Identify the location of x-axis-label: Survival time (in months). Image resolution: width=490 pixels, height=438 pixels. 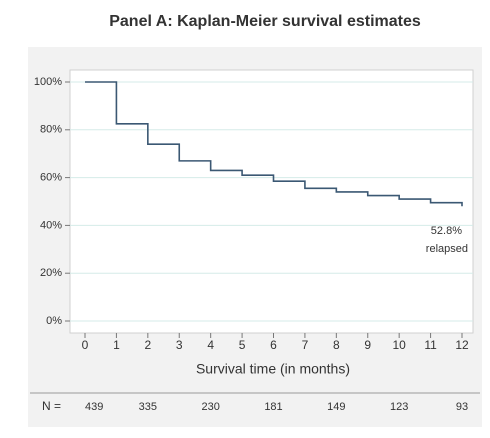
(273, 369).